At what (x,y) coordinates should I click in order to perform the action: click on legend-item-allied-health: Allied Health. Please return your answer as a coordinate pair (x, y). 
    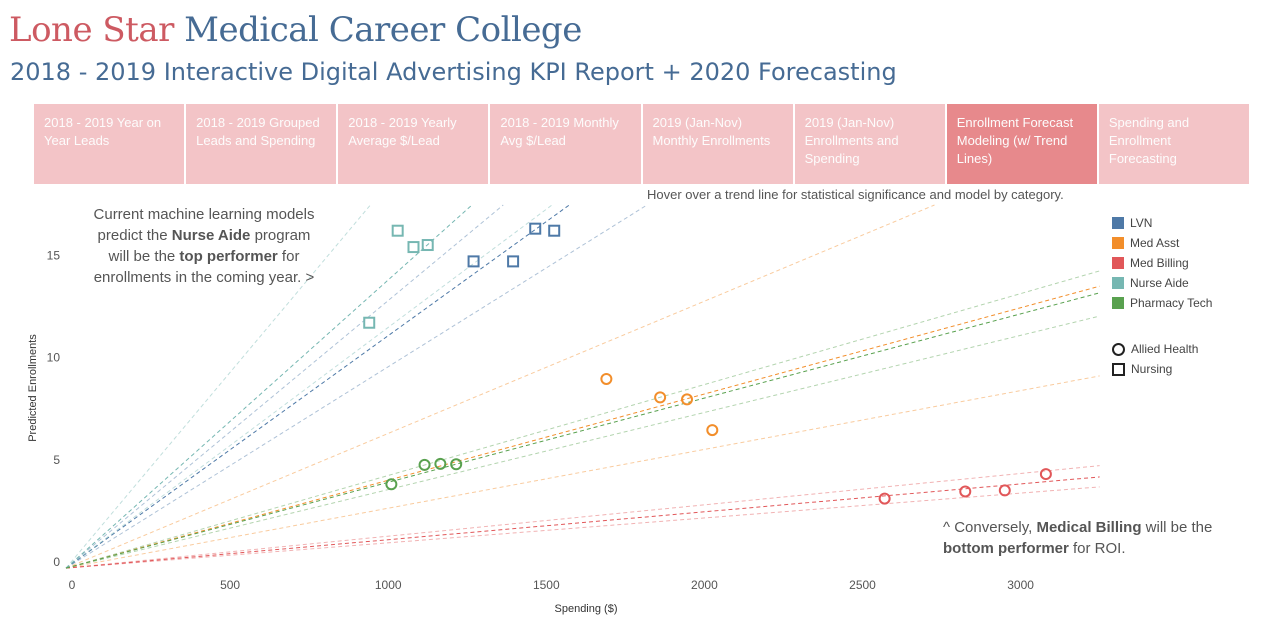
    Looking at the image, I should click on (1162, 349).